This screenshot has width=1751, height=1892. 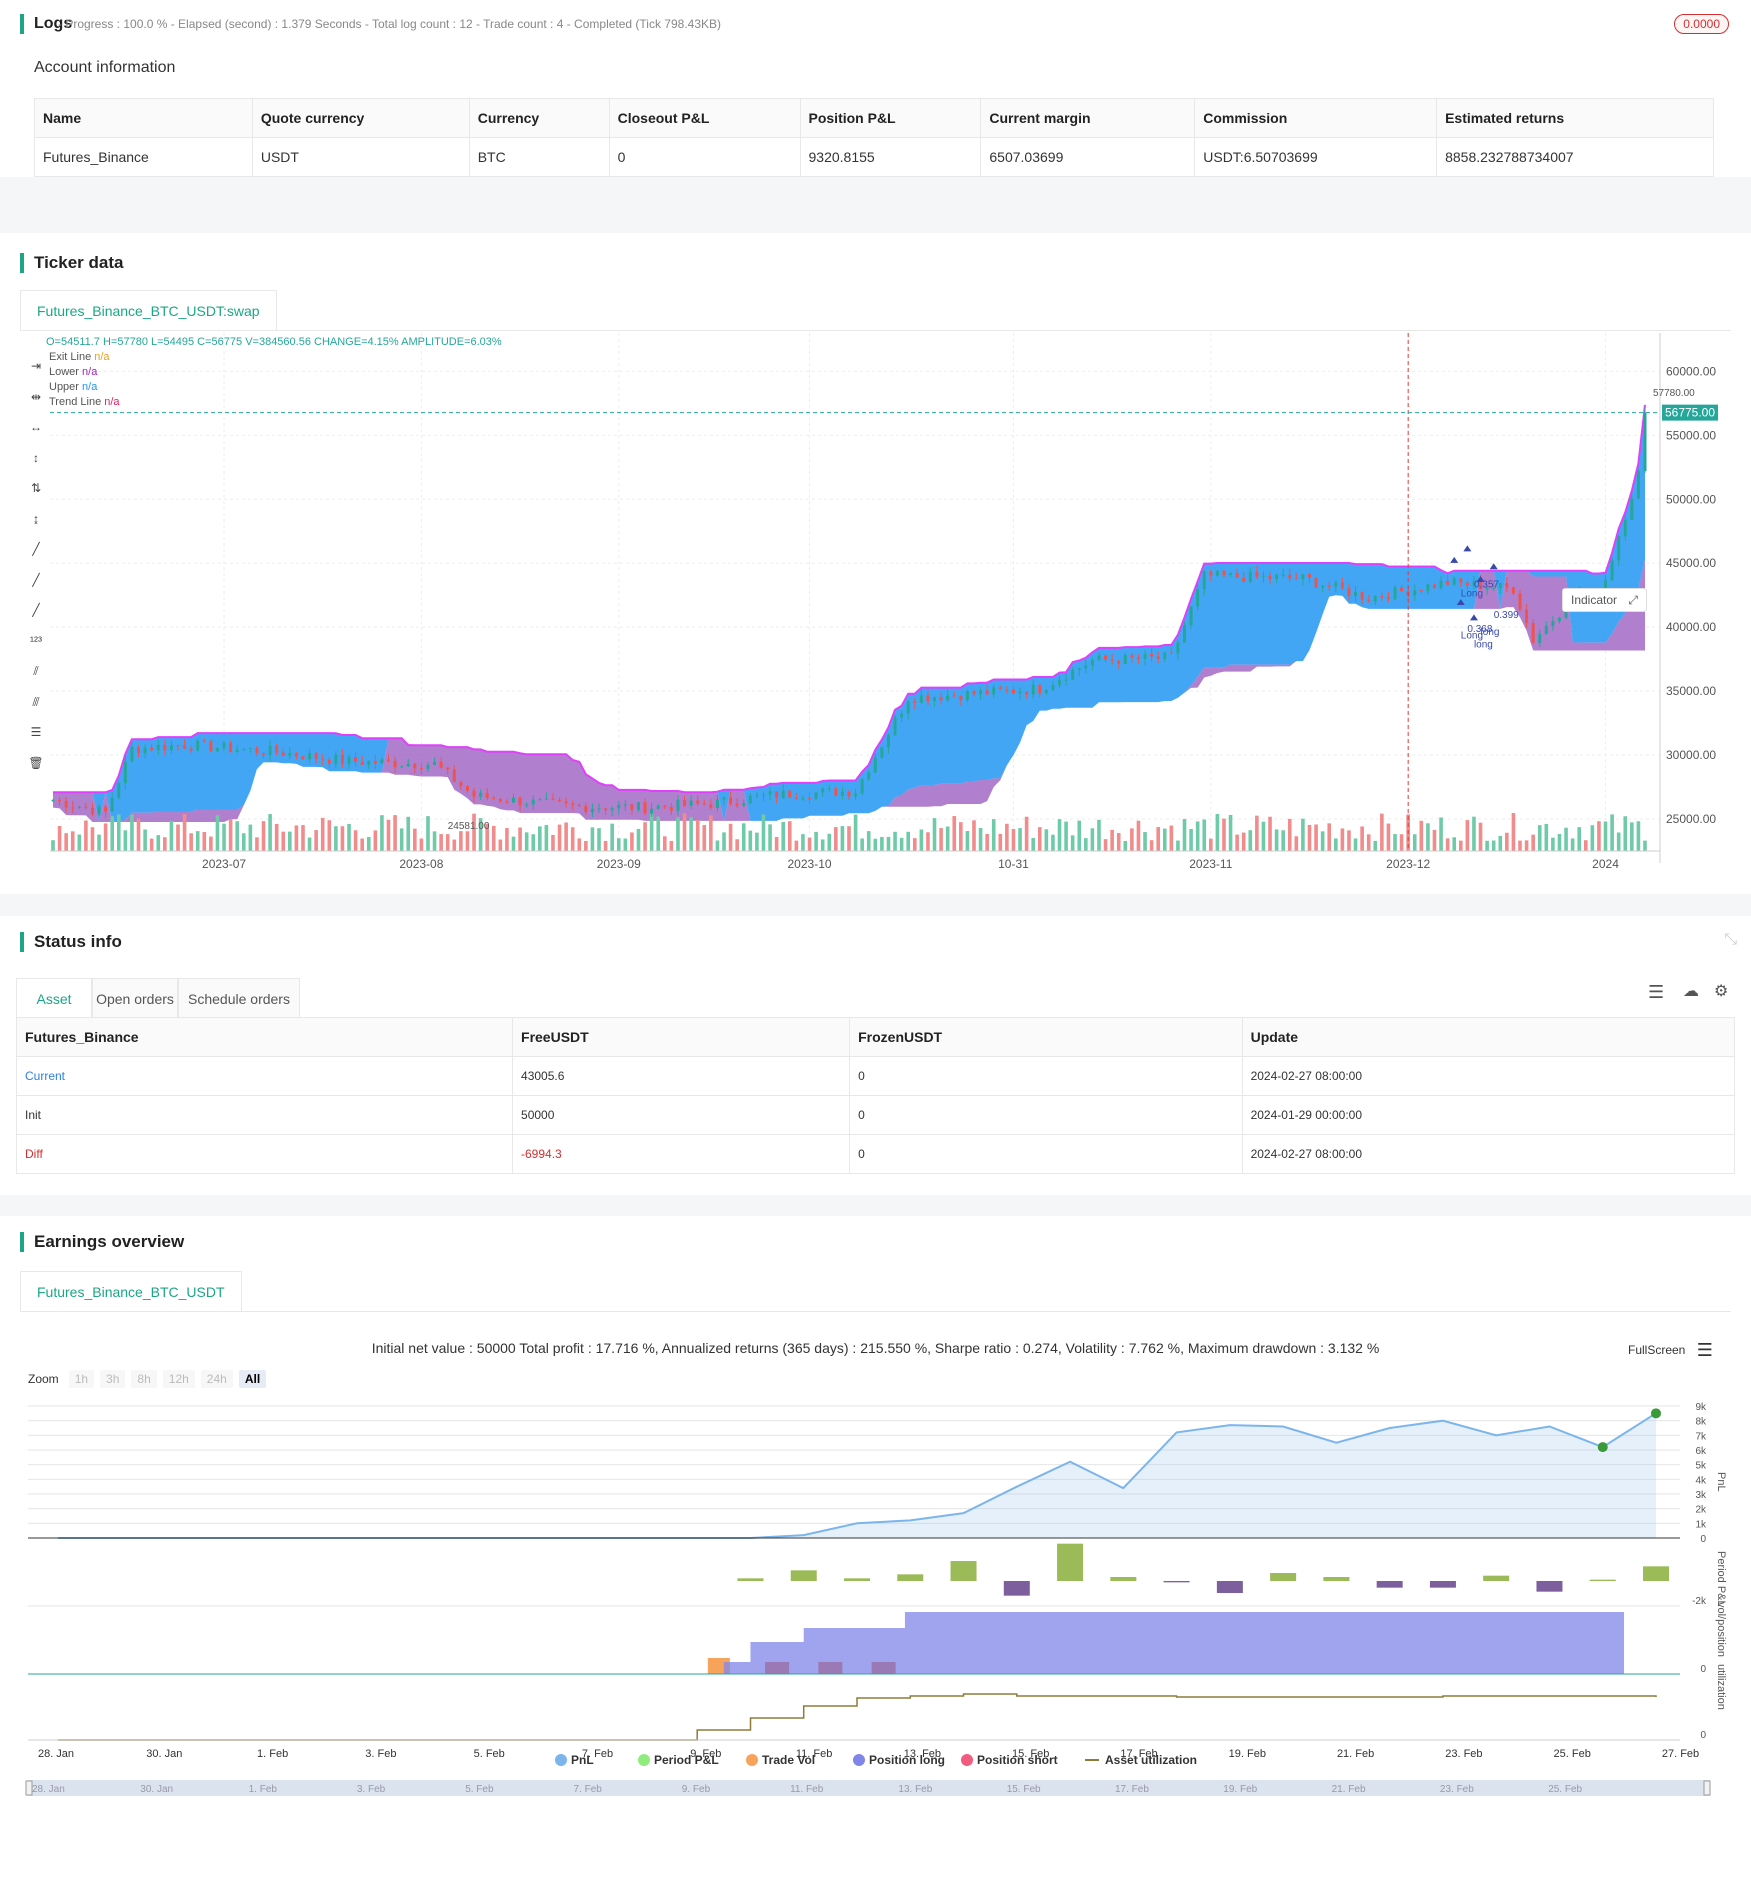 What do you see at coordinates (178, 1379) in the screenshot?
I see `zoom-option-12h: 12h` at bounding box center [178, 1379].